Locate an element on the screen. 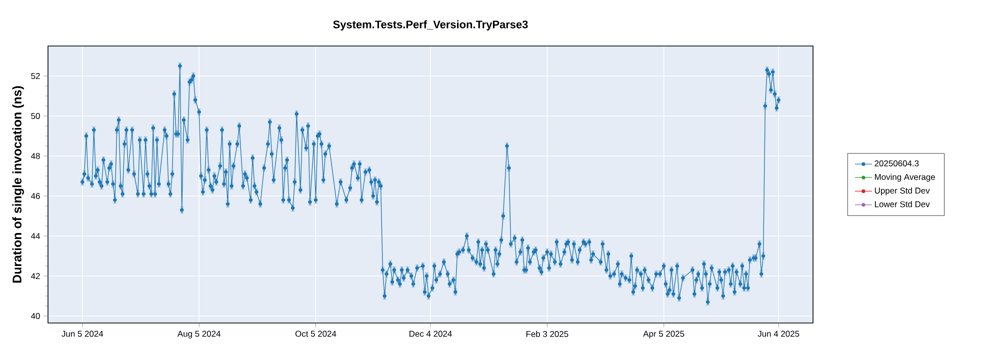 This screenshot has width=1000, height=350. y-axis-title: Duration of single invocation (ns) is located at coordinates (18, 184).